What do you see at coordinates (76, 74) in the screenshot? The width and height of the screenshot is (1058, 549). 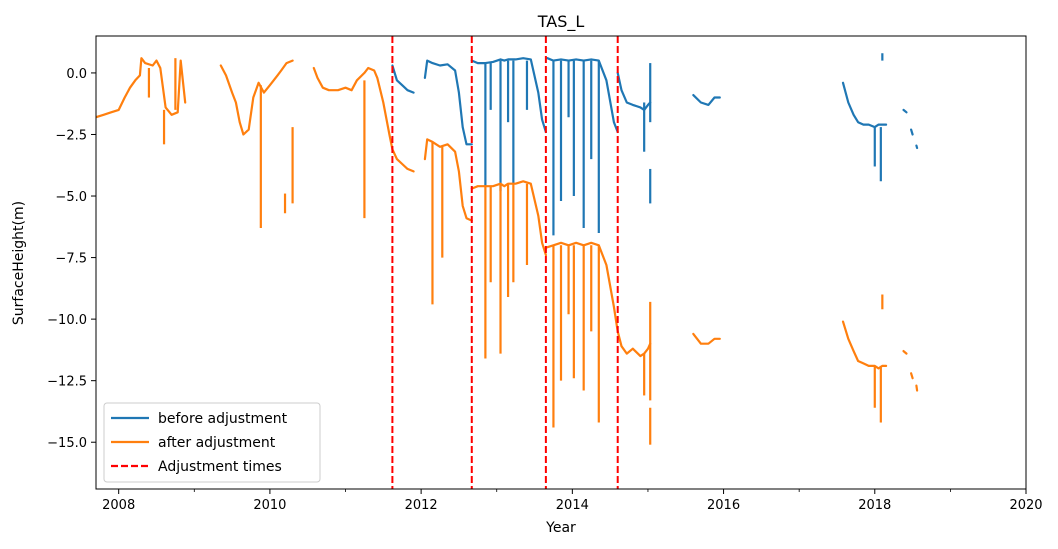 I see `y-tick-label-0: 0.0` at bounding box center [76, 74].